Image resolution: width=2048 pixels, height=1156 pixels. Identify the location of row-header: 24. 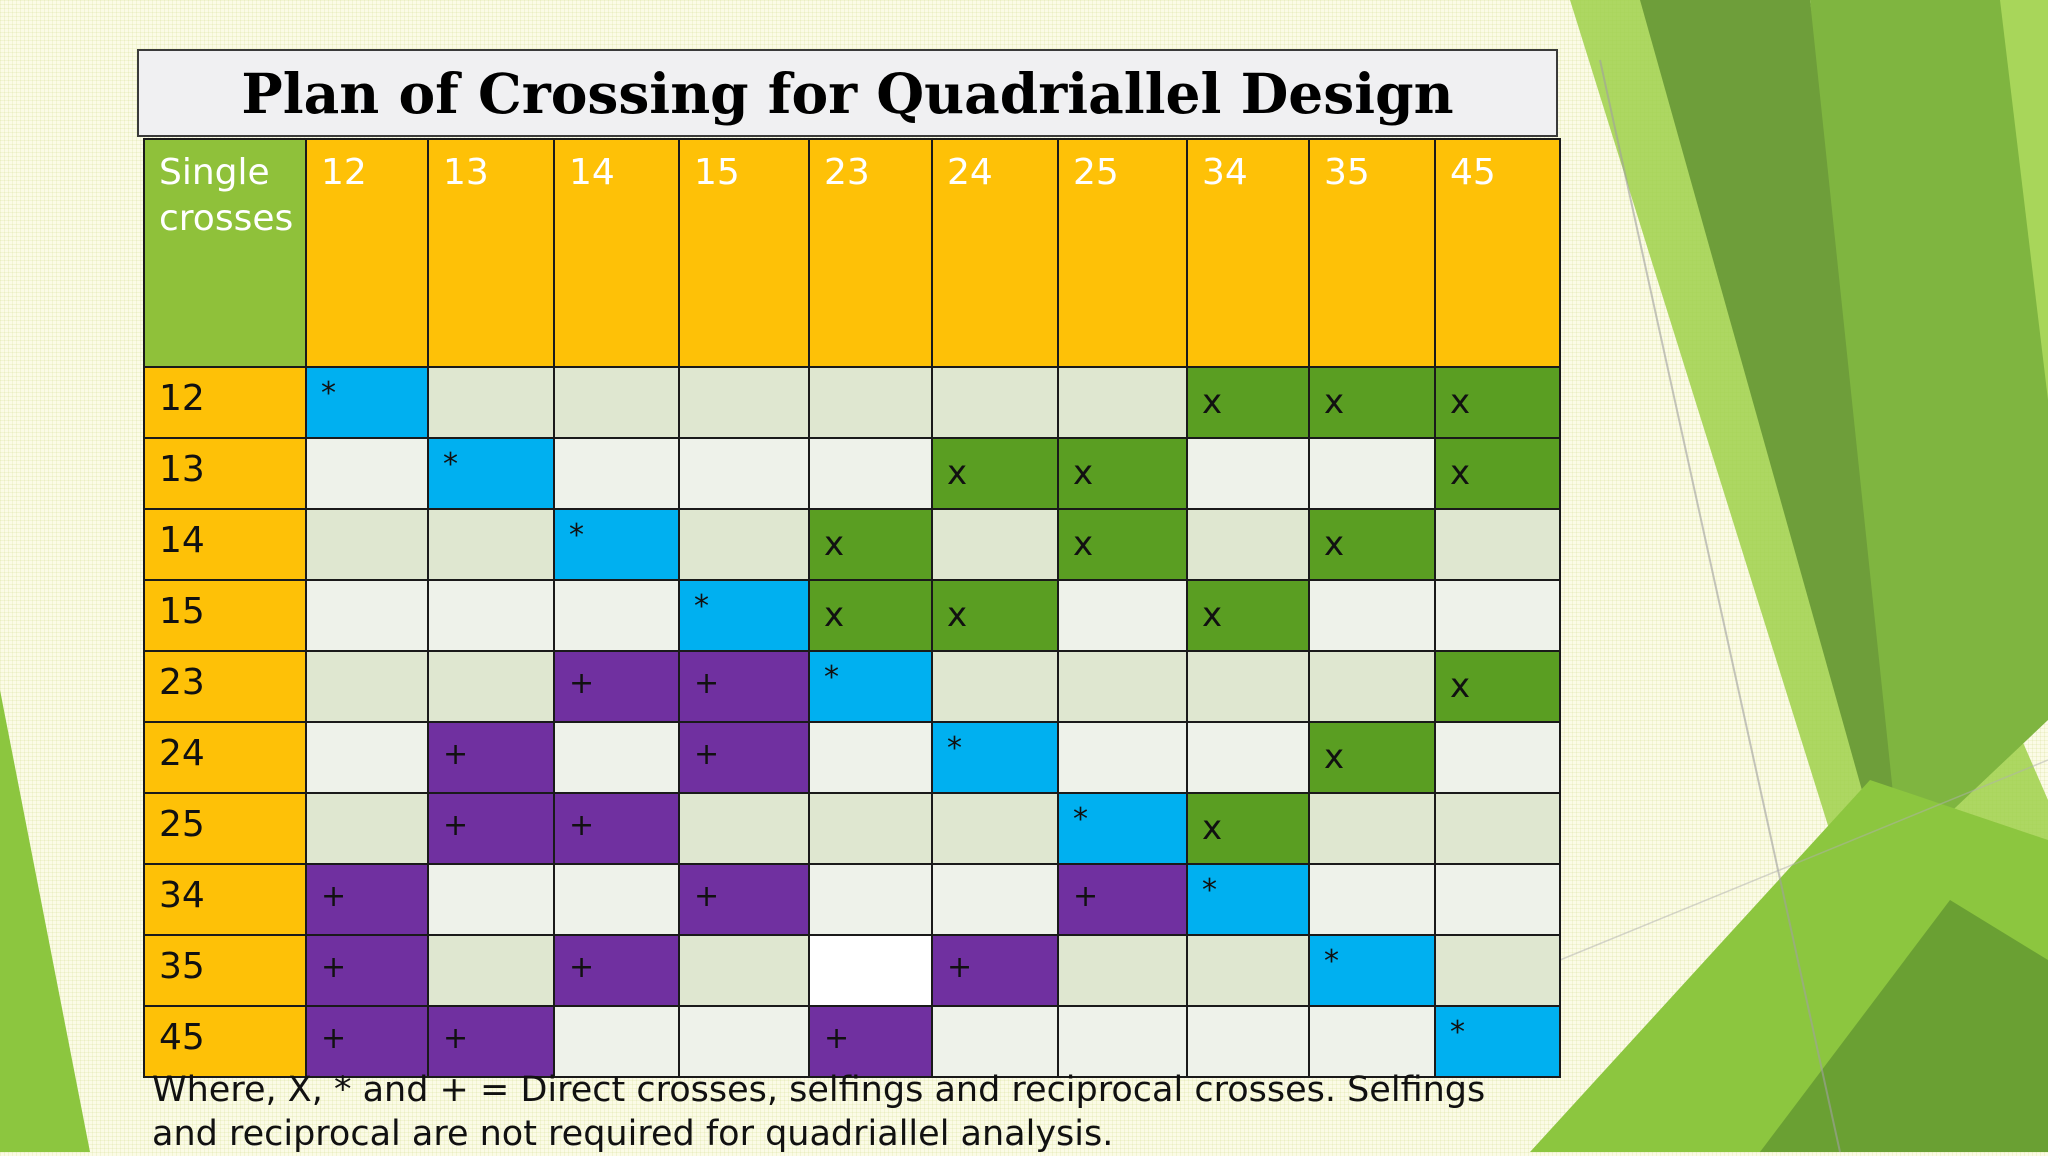
(225, 757).